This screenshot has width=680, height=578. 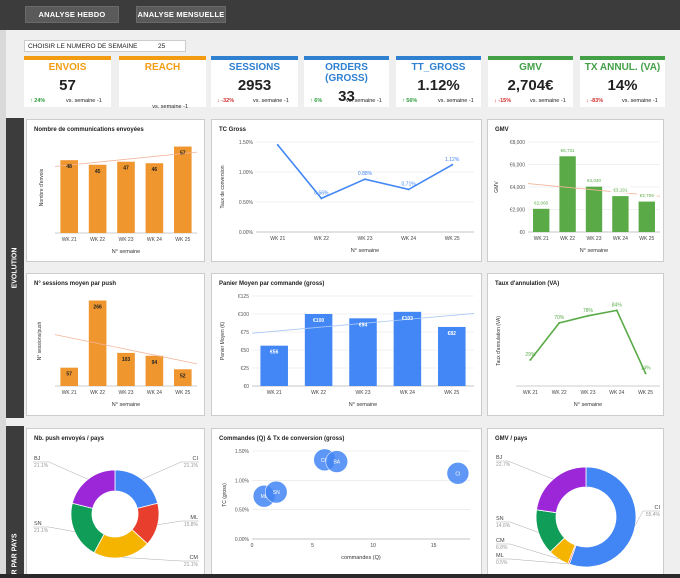 What do you see at coordinates (439, 101) in the screenshot?
I see `kpi-delta: ↑ 56% vs. semaine -1` at bounding box center [439, 101].